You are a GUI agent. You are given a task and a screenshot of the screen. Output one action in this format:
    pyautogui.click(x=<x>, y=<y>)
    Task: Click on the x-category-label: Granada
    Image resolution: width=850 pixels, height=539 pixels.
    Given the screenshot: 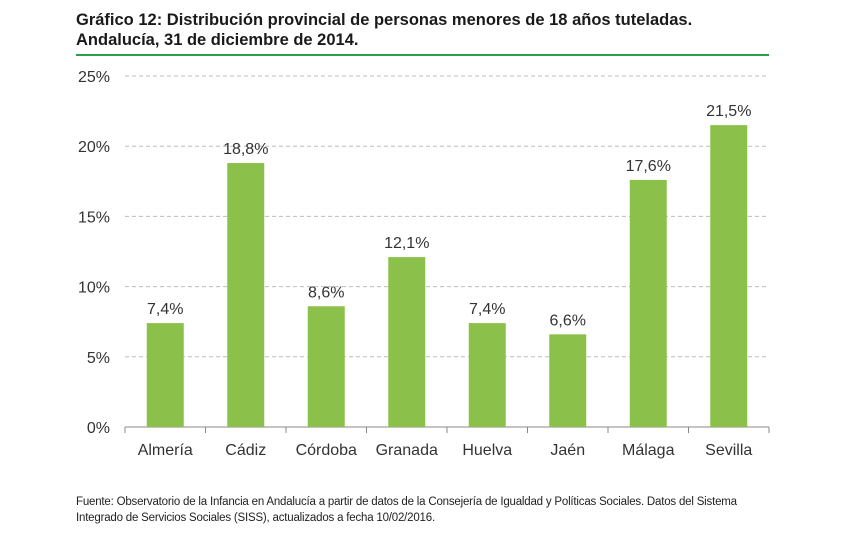 What is the action you would take?
    pyautogui.click(x=407, y=450)
    